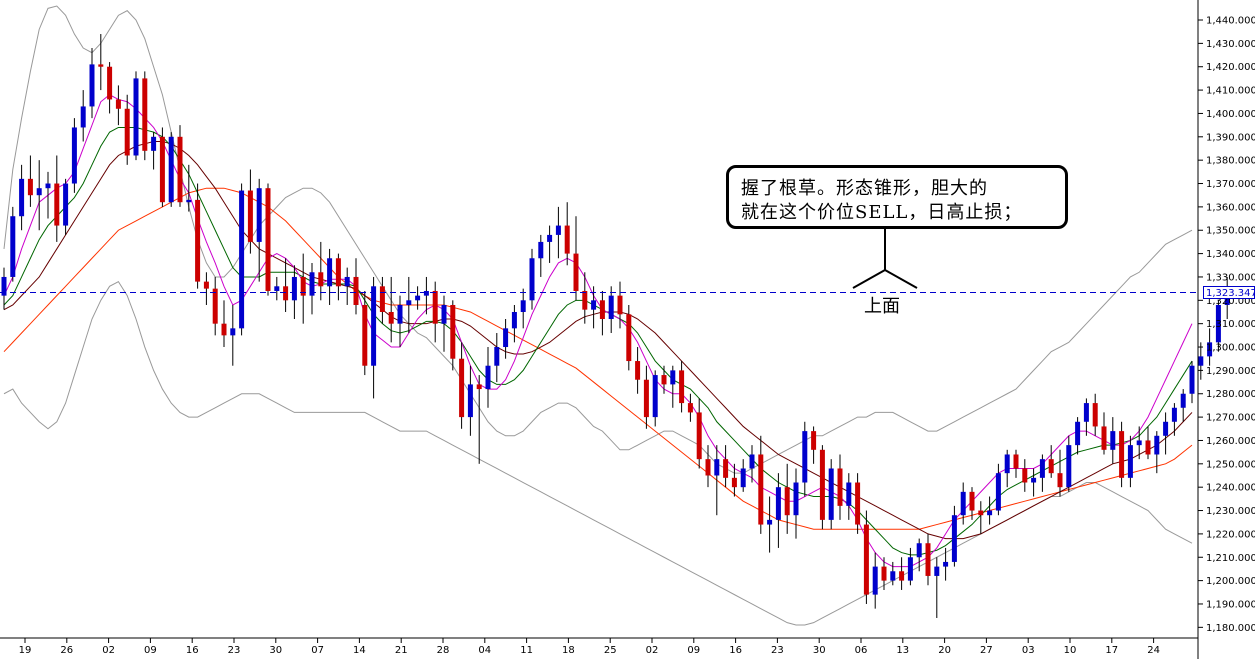 Image resolution: width=1255 pixels, height=659 pixels. What do you see at coordinates (777, 650) in the screenshot?
I see `x-tick-label: 23` at bounding box center [777, 650].